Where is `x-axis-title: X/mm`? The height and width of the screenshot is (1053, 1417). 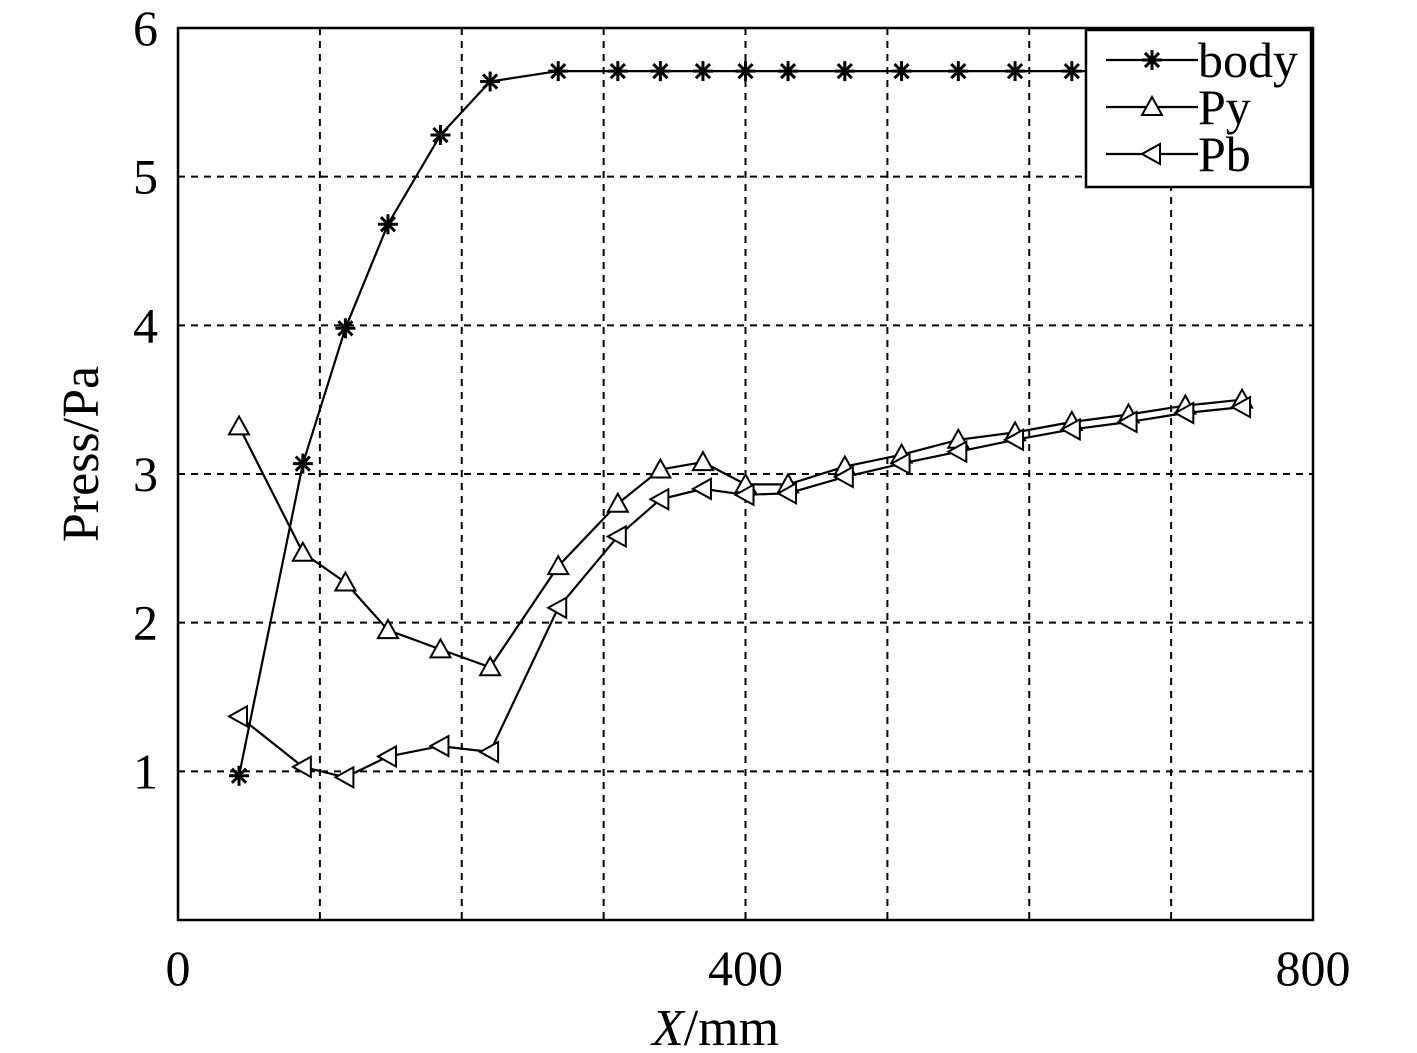
x-axis-title: X/mm is located at coordinates (714, 1026).